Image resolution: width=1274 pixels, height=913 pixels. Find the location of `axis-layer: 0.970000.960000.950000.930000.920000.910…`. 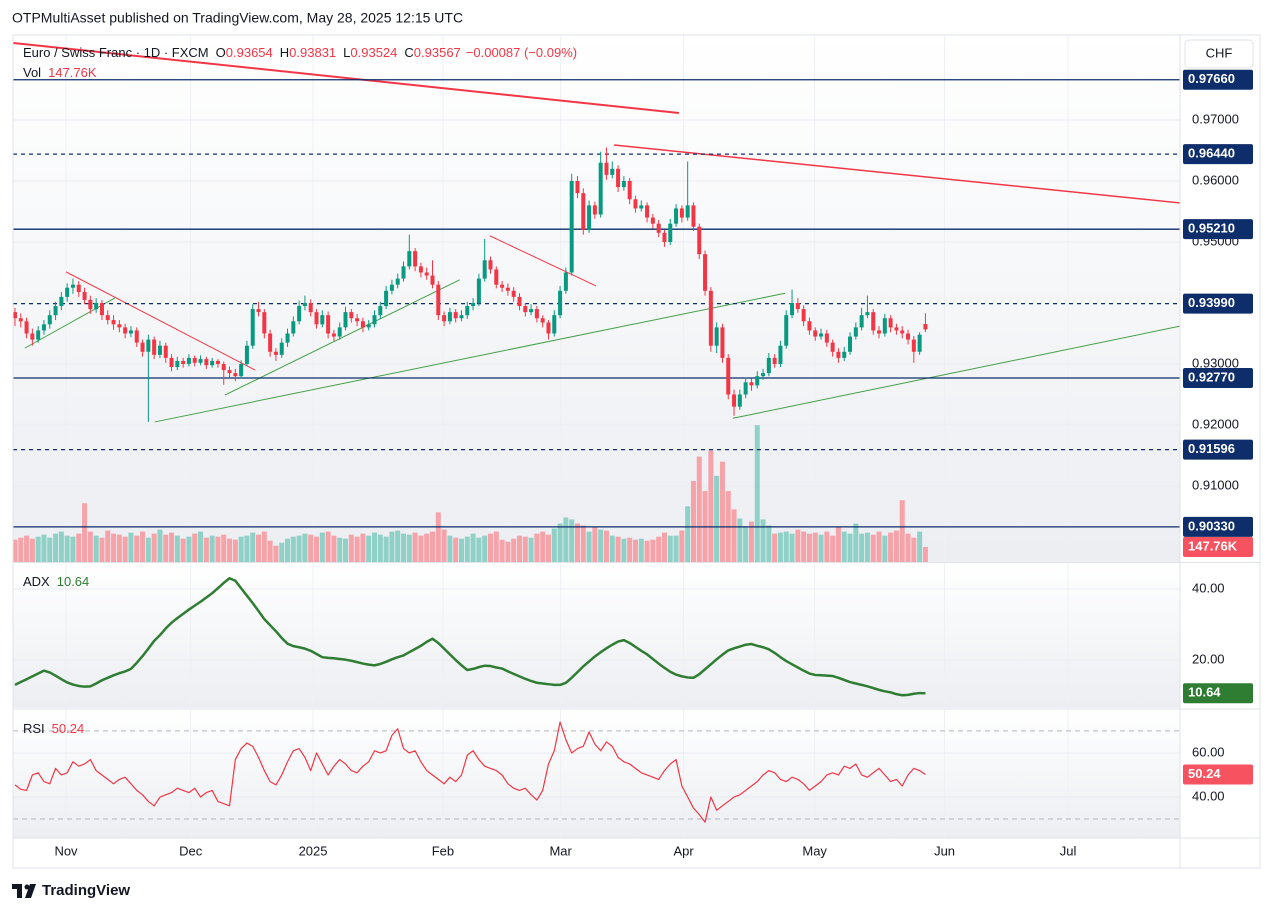

axis-layer: 0.970000.960000.950000.930000.920000.910… is located at coordinates (1215, 457).